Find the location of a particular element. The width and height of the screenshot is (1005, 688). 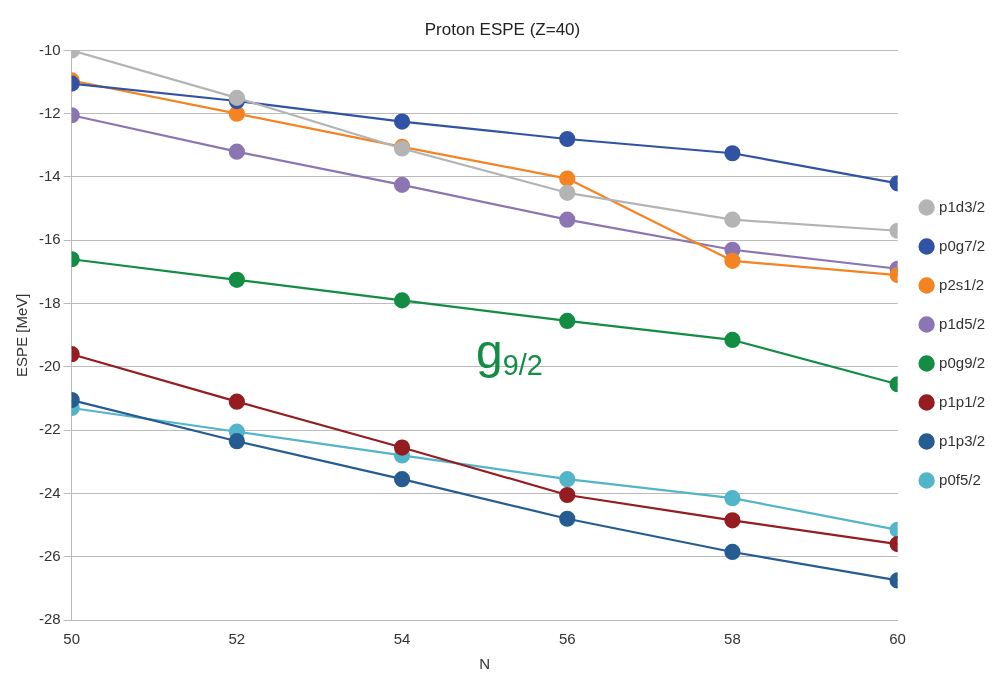

x-tick-label: 60 is located at coordinates (897, 639).